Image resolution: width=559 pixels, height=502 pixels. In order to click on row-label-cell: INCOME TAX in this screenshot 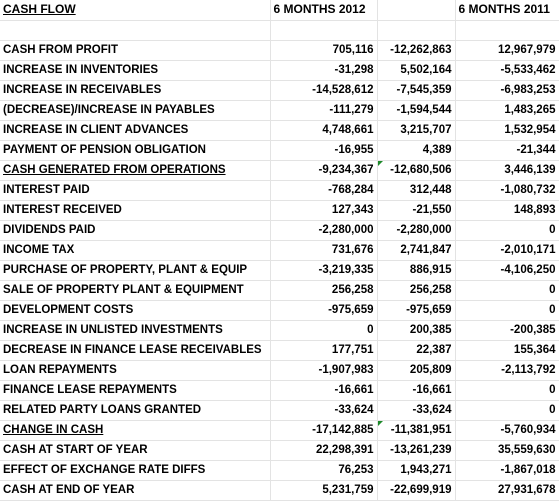, I will do `click(135, 250)`.